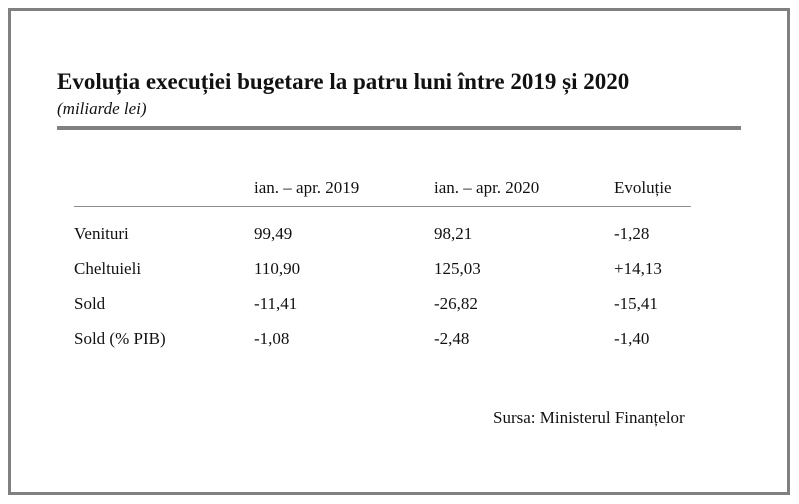  Describe the element at coordinates (487, 187) in the screenshot. I see `column-header-2: ian. – apr. 2020` at that location.